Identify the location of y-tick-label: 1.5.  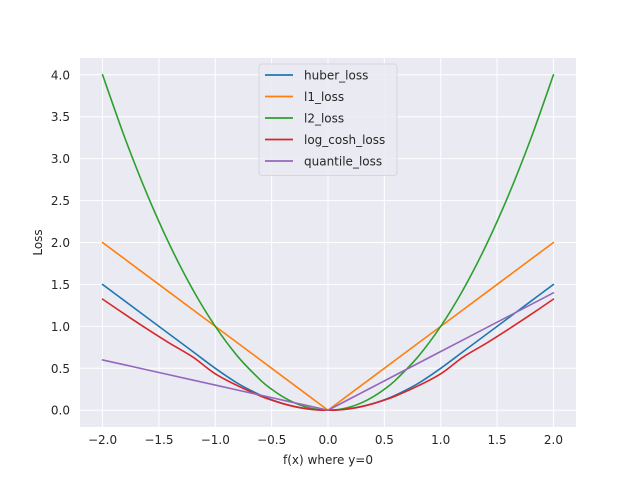
(60, 285).